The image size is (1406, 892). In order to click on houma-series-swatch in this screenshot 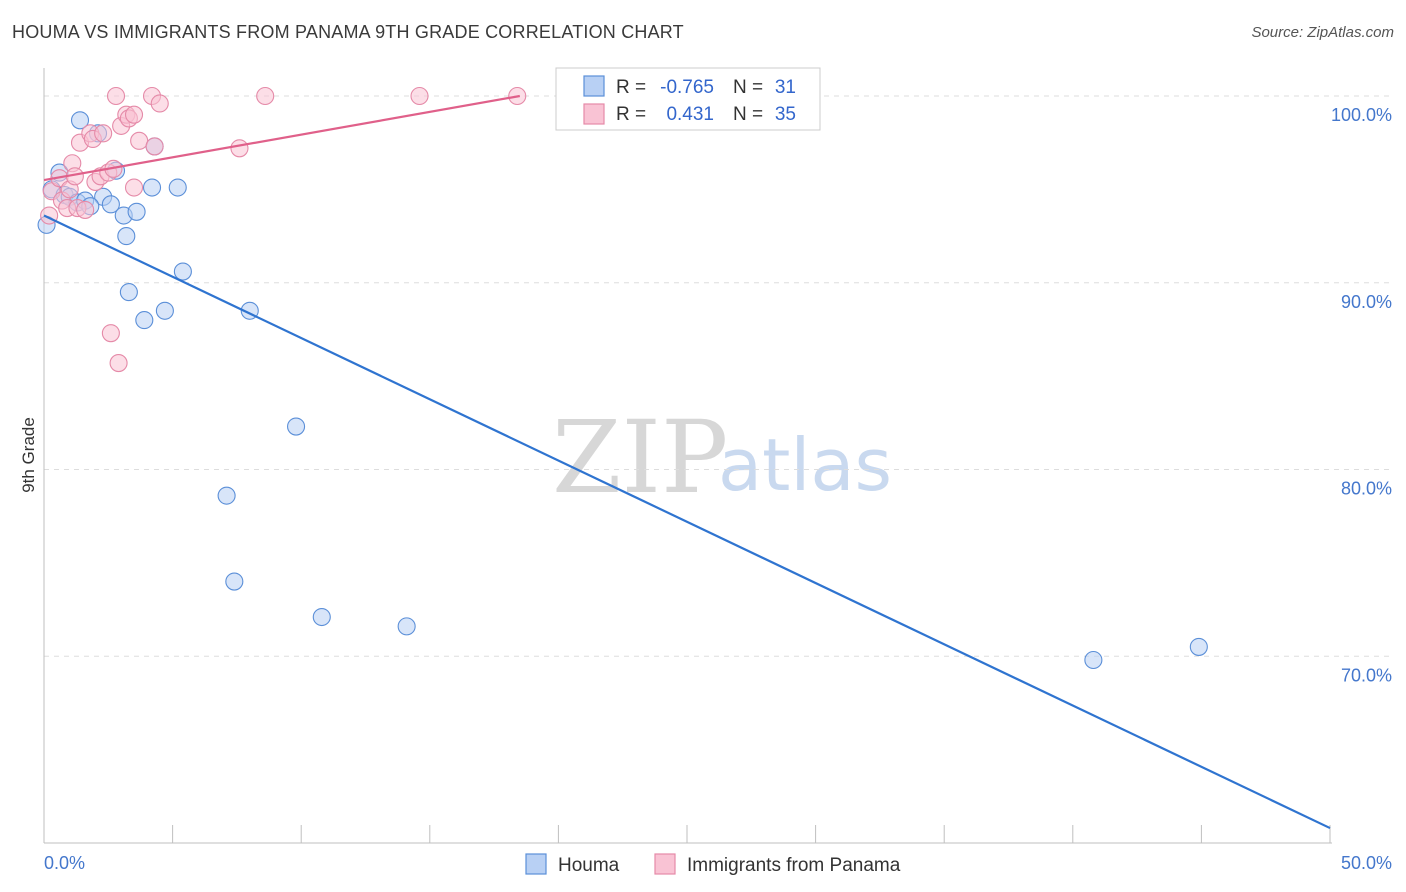, I will do `click(536, 864)`.